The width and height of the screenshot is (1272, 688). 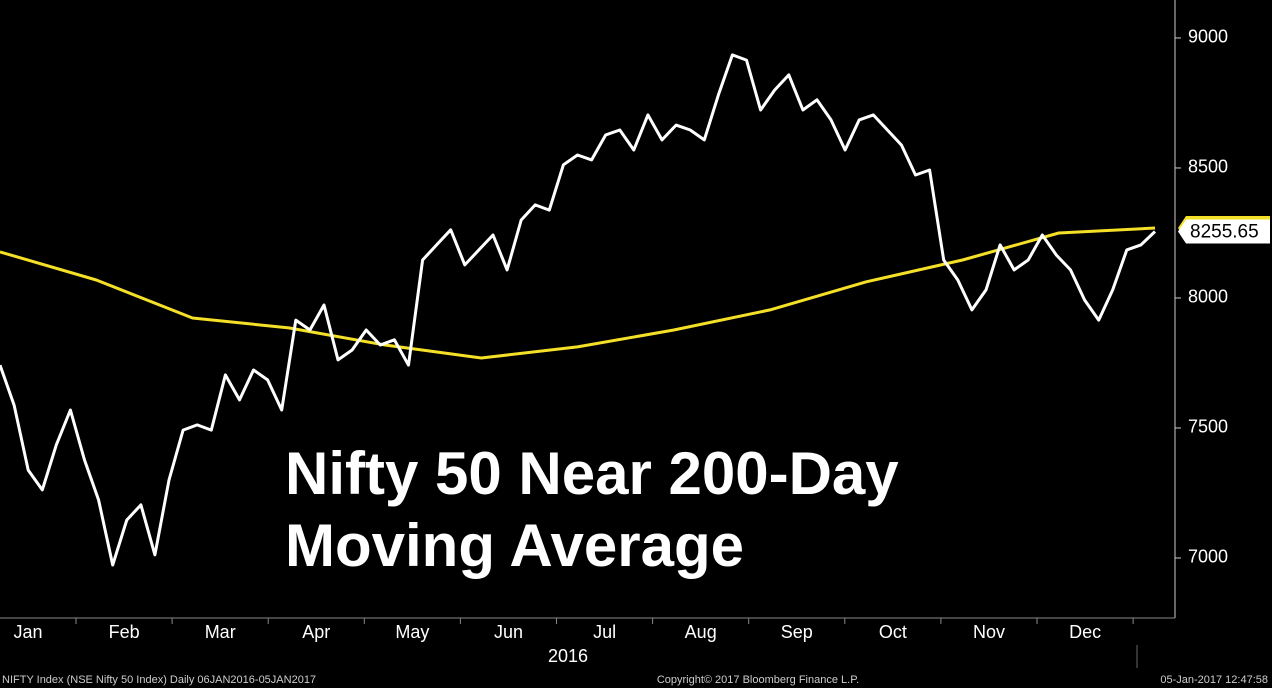 I want to click on x-tick-label: Dec, so click(x=1085, y=632).